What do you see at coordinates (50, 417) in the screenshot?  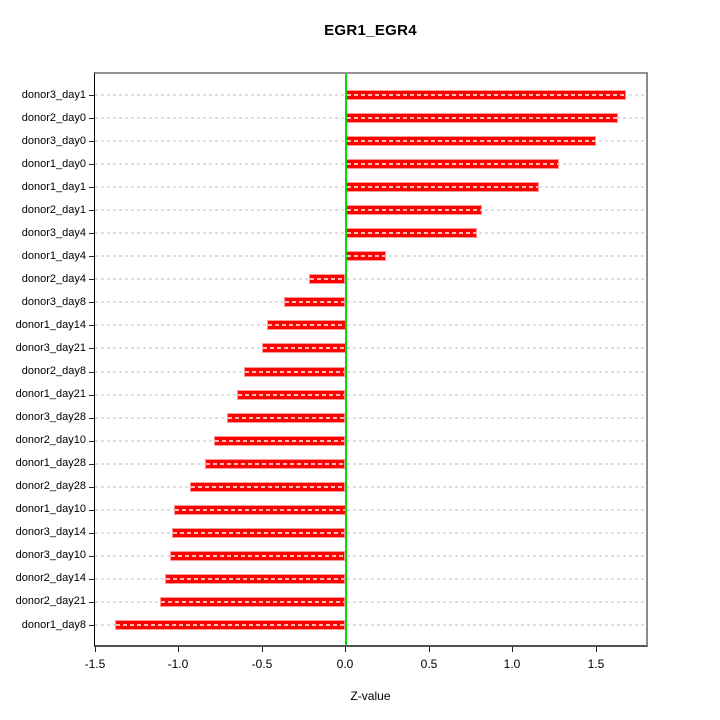 I see `y-axis-label: donor3_day28` at bounding box center [50, 417].